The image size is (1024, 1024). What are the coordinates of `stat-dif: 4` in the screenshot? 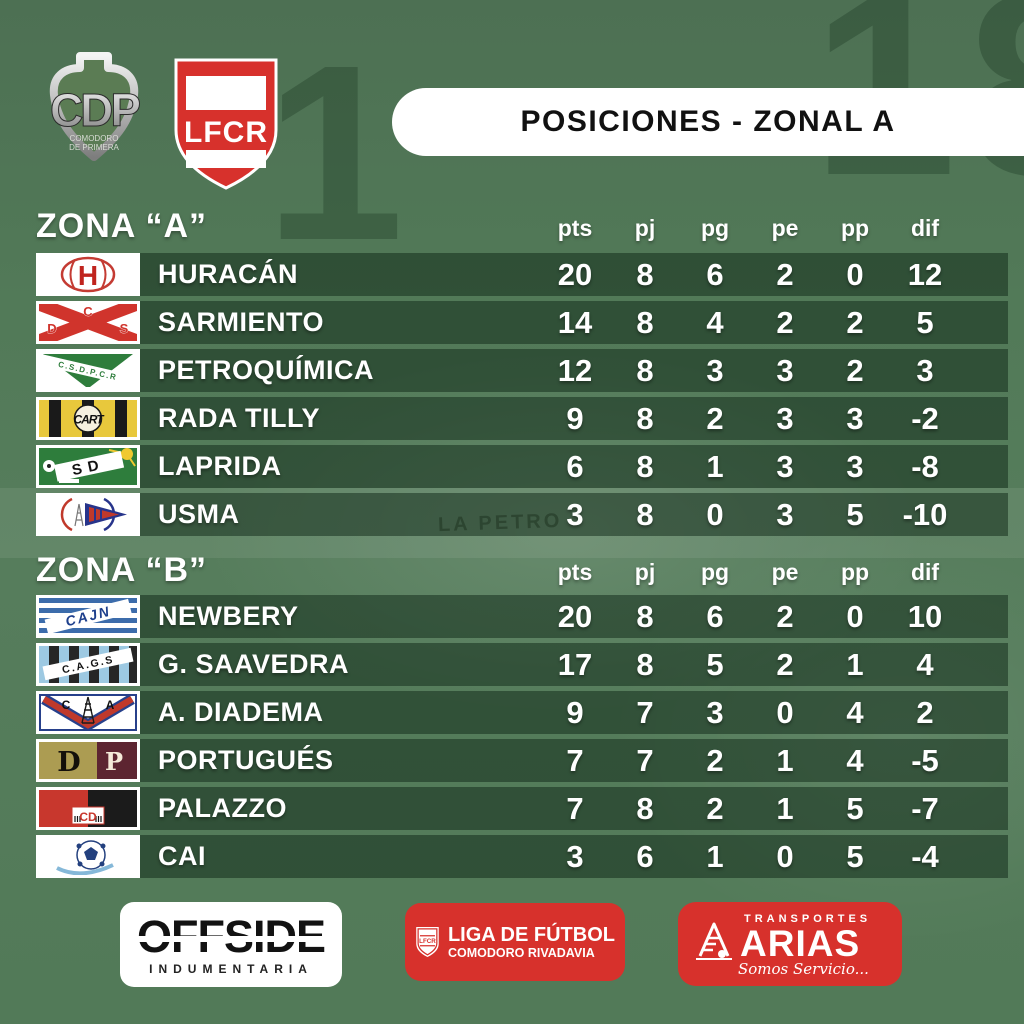 It's located at (925, 664).